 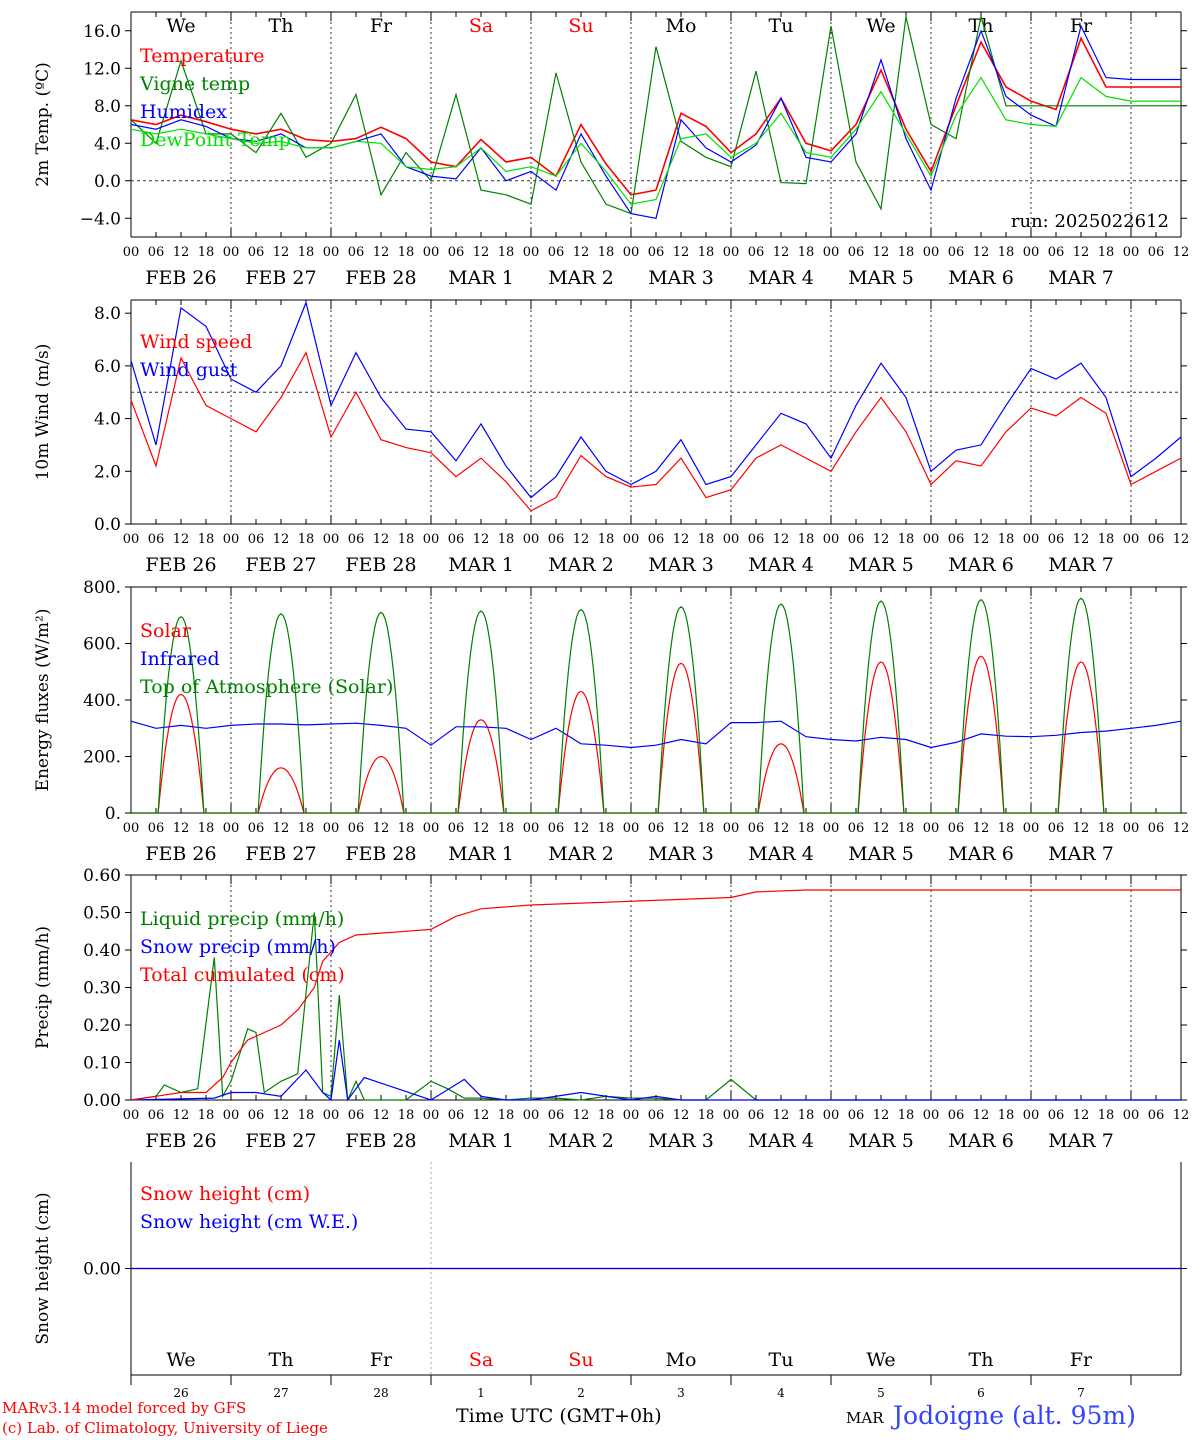 I want to click on y-tick-label: 0.10, so click(x=102, y=1064).